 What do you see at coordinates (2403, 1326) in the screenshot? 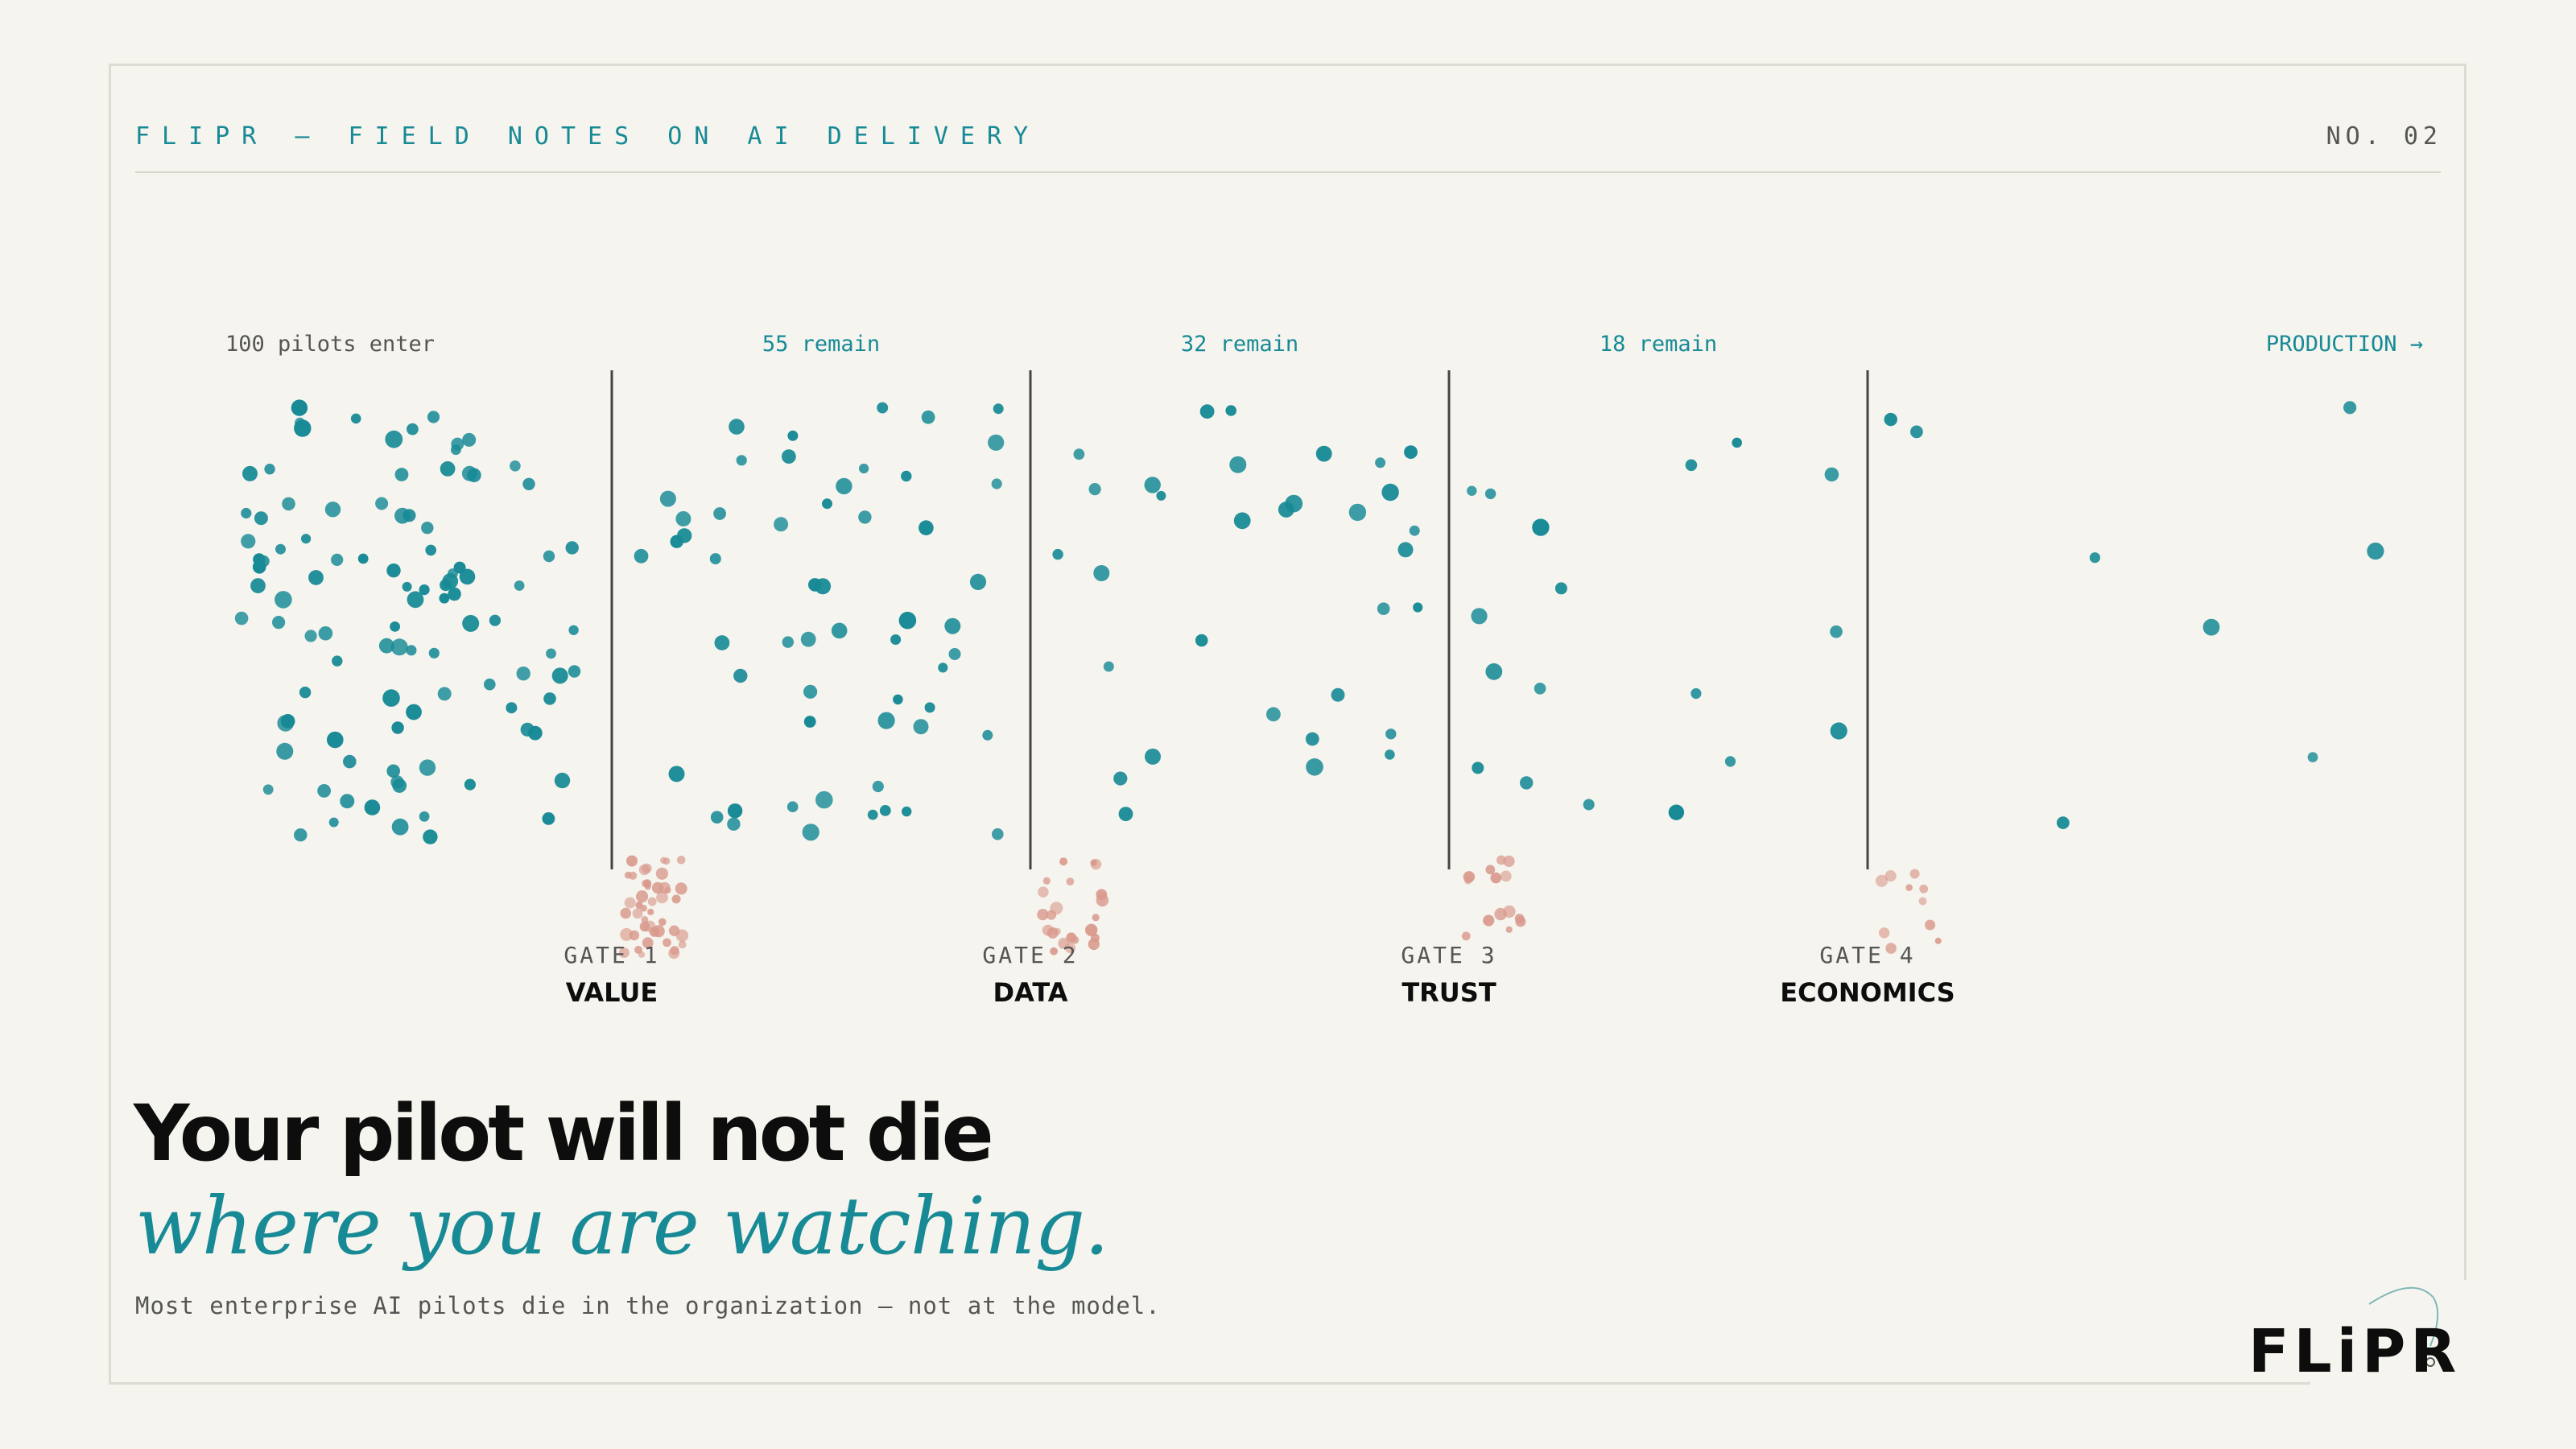
I see `orbit-arc-icon` at bounding box center [2403, 1326].